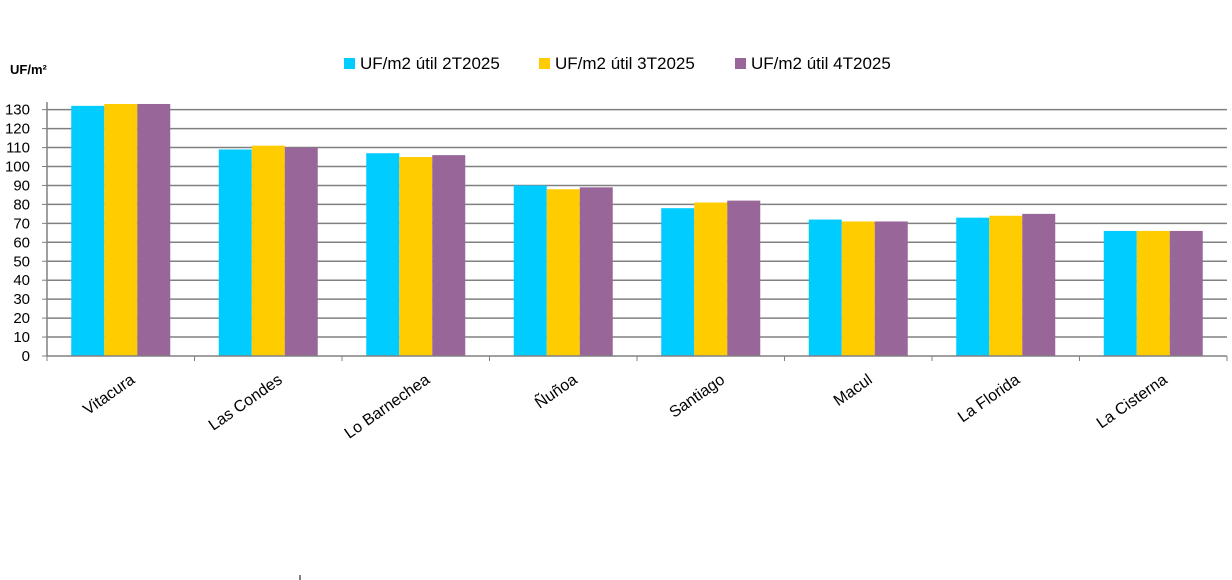 Image resolution: width=1232 pixels, height=580 pixels. Describe the element at coordinates (555, 390) in the screenshot. I see `x-category-label: Ñuñoa` at that location.